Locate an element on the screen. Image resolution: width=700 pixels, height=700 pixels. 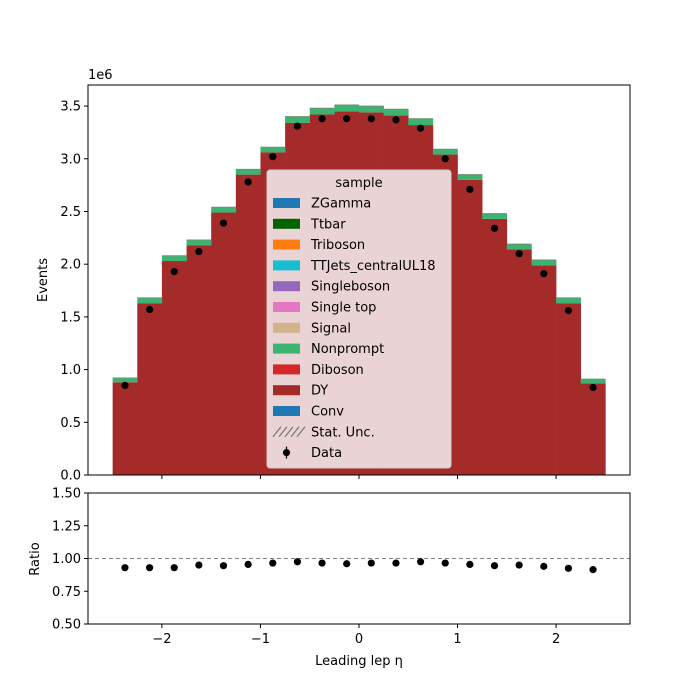
ratio-y-axis-ticks: 0.50 0.75 1.00 1.25 1.50 is located at coordinates (70, 560).